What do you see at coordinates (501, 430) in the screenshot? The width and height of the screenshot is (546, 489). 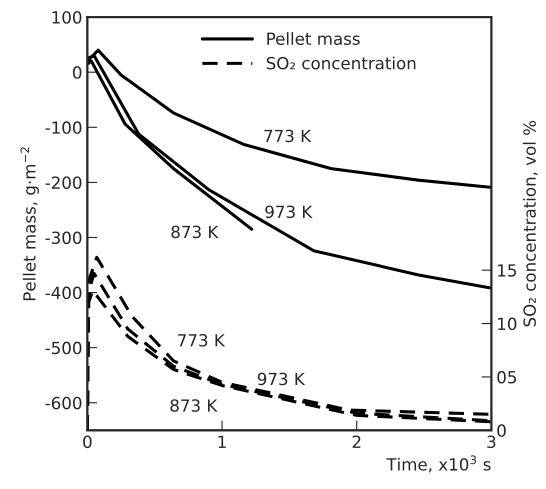 I see `y2-tick-label: 0` at bounding box center [501, 430].